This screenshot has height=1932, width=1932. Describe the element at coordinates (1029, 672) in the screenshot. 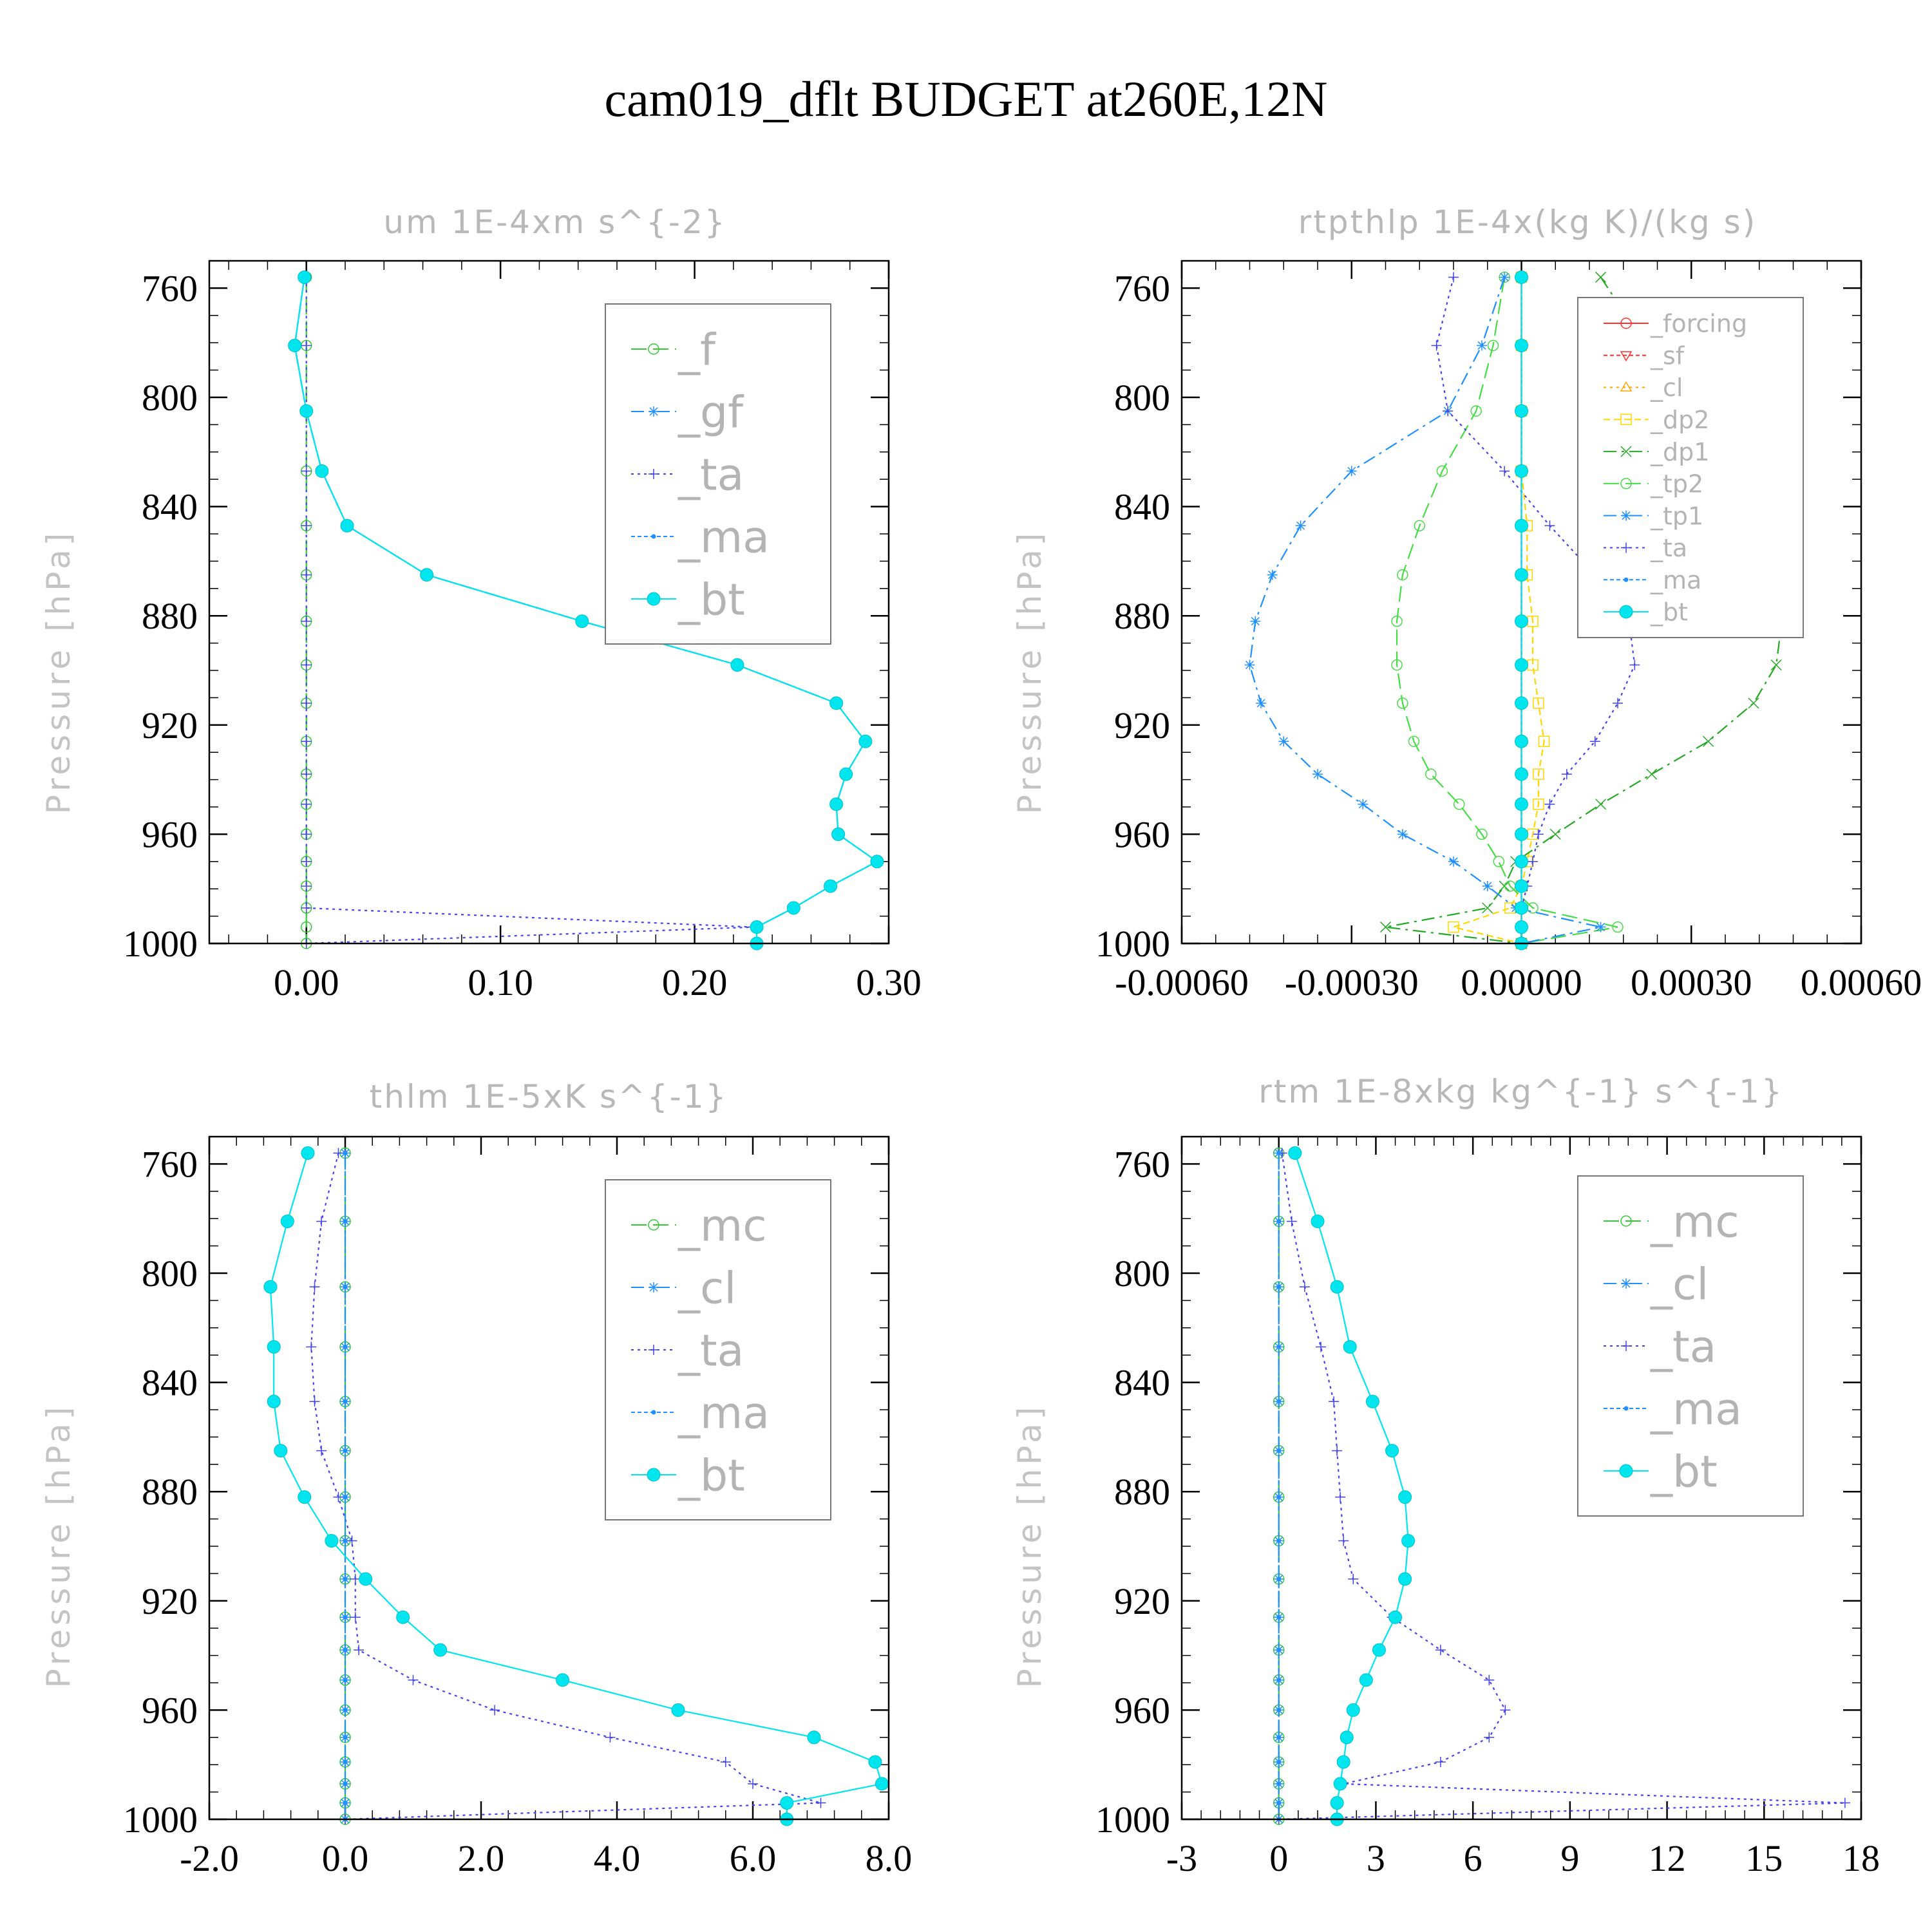

I see `panel-rtpthlp-ylabel: Pressure [hPa]` at that location.